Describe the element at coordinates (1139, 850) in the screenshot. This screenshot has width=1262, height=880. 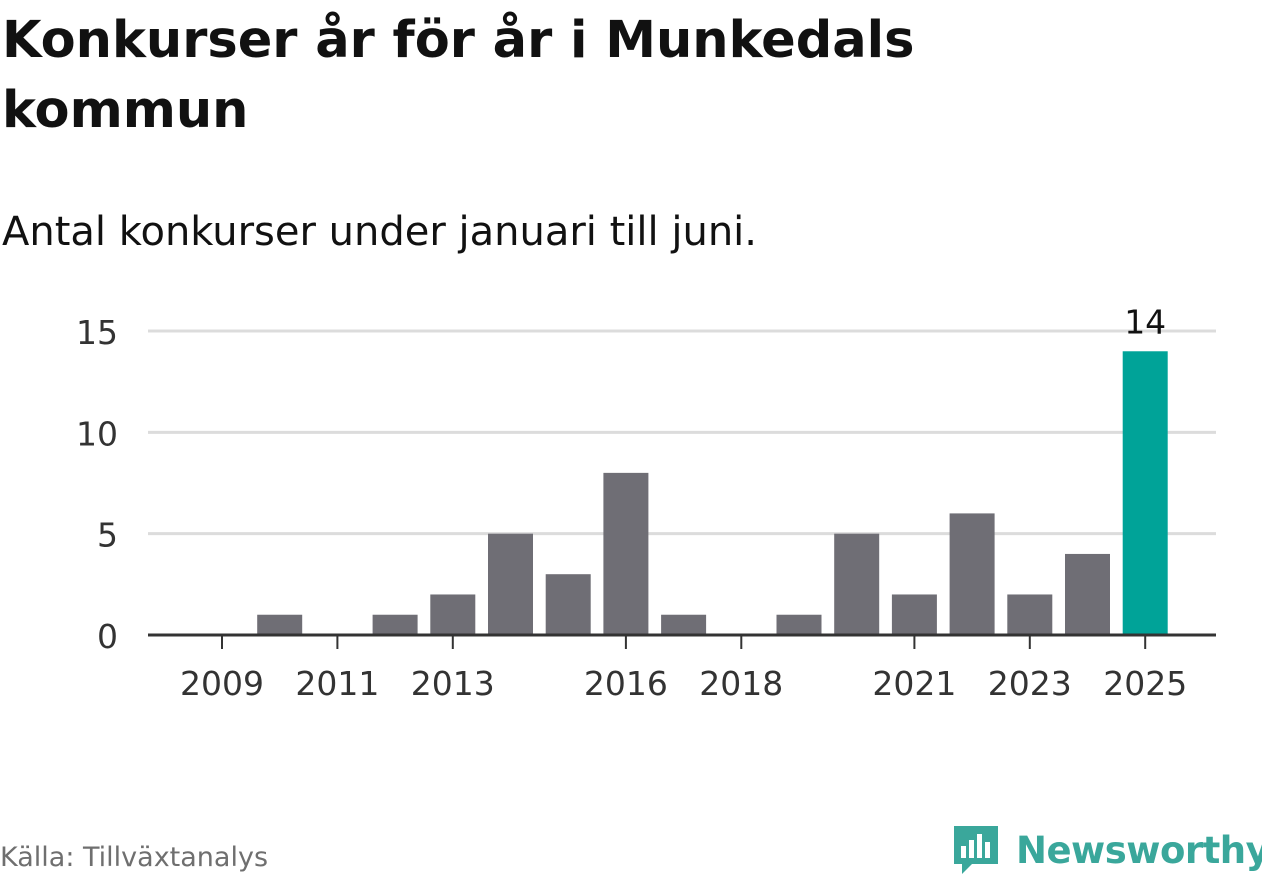
I see `brand-name: Newsworthy` at that location.